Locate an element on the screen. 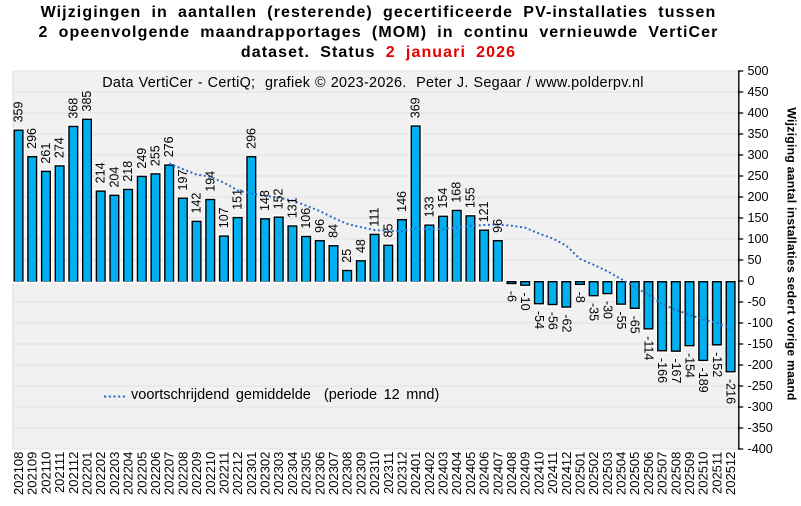 Image resolution: width=801 pixels, height=506 pixels. svg-text: 202402 is located at coordinates (429, 473).